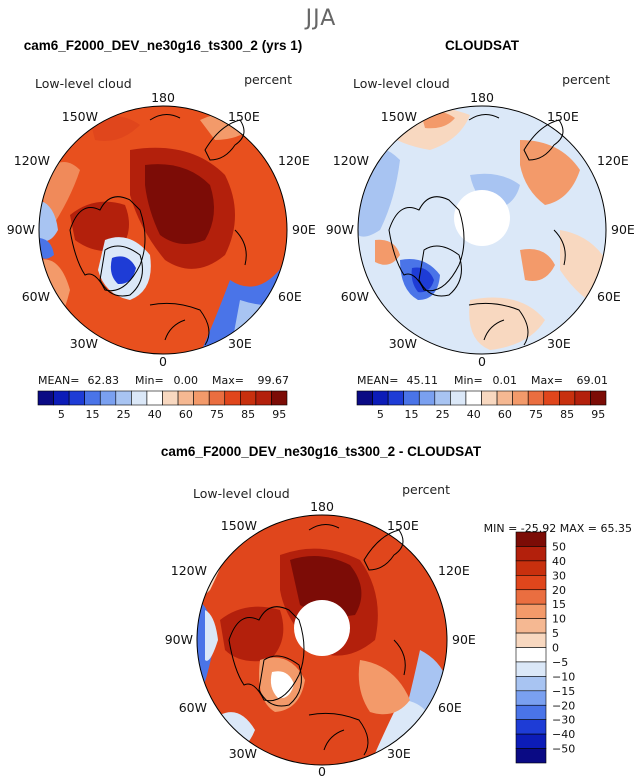  I want to click on cb-diff-tick-10: 10, so click(559, 619).